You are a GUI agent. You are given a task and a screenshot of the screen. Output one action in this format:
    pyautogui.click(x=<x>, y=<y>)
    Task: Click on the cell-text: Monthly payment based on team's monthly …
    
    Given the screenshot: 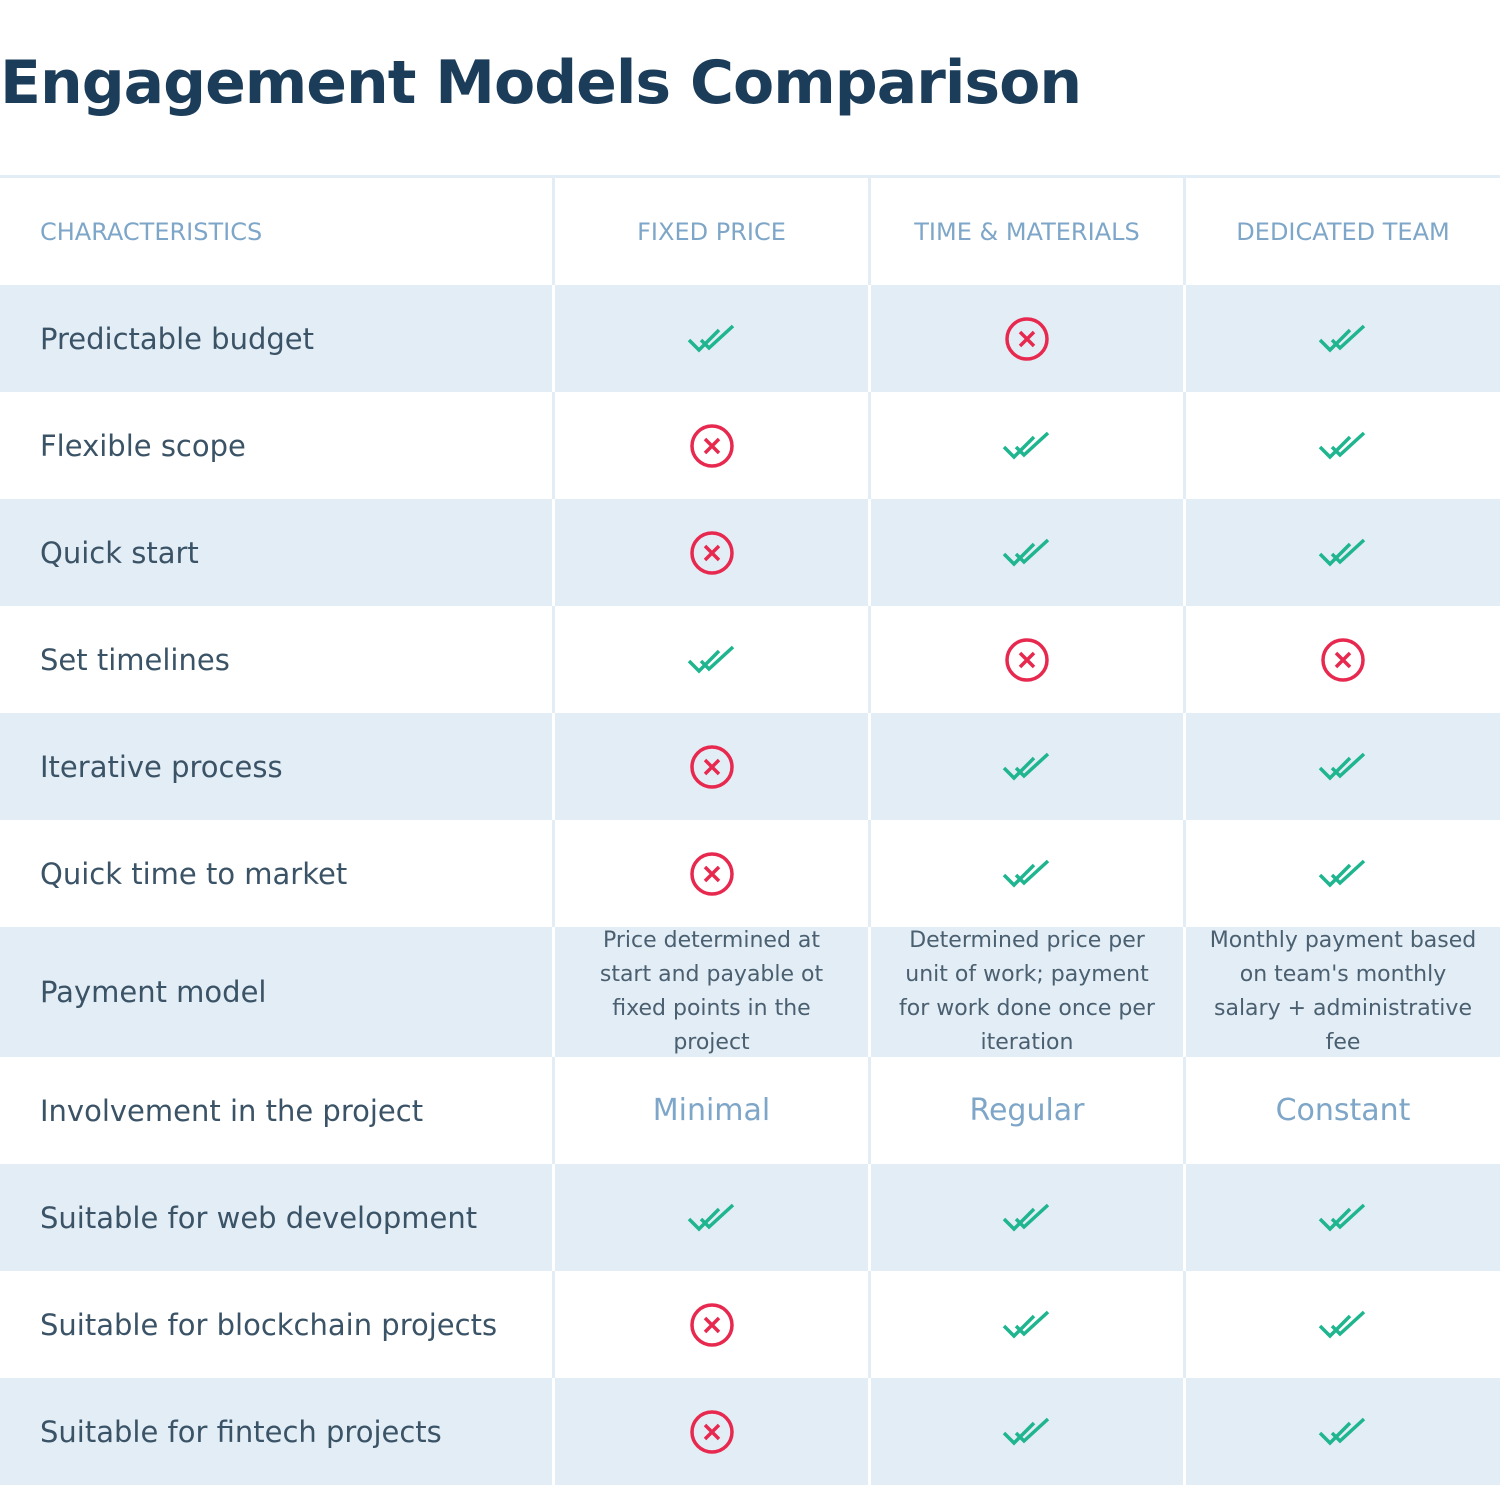 What is the action you would take?
    pyautogui.click(x=1341, y=992)
    